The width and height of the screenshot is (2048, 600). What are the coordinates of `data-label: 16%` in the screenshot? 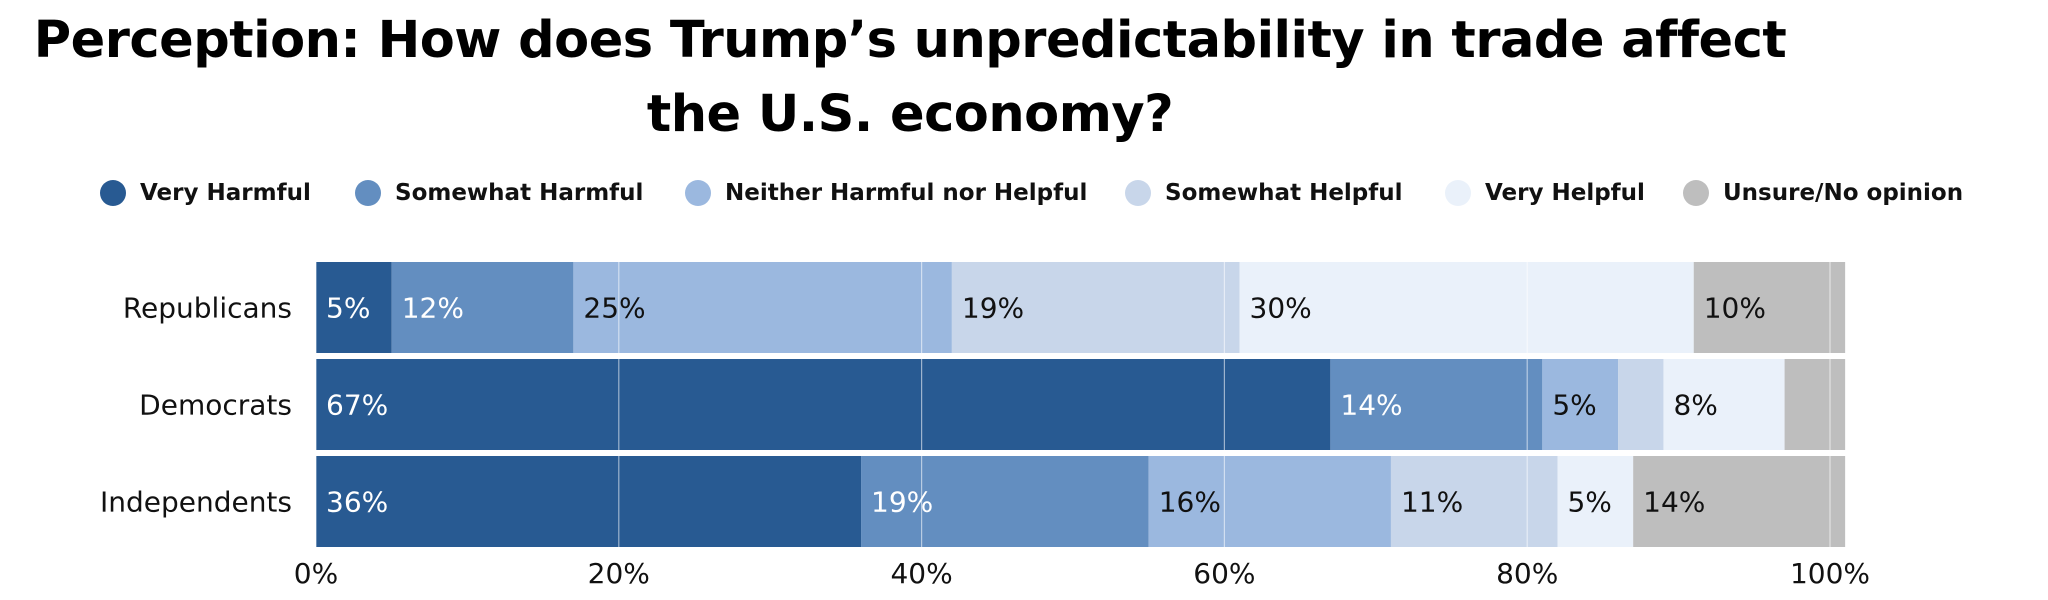 It's located at (1190, 502).